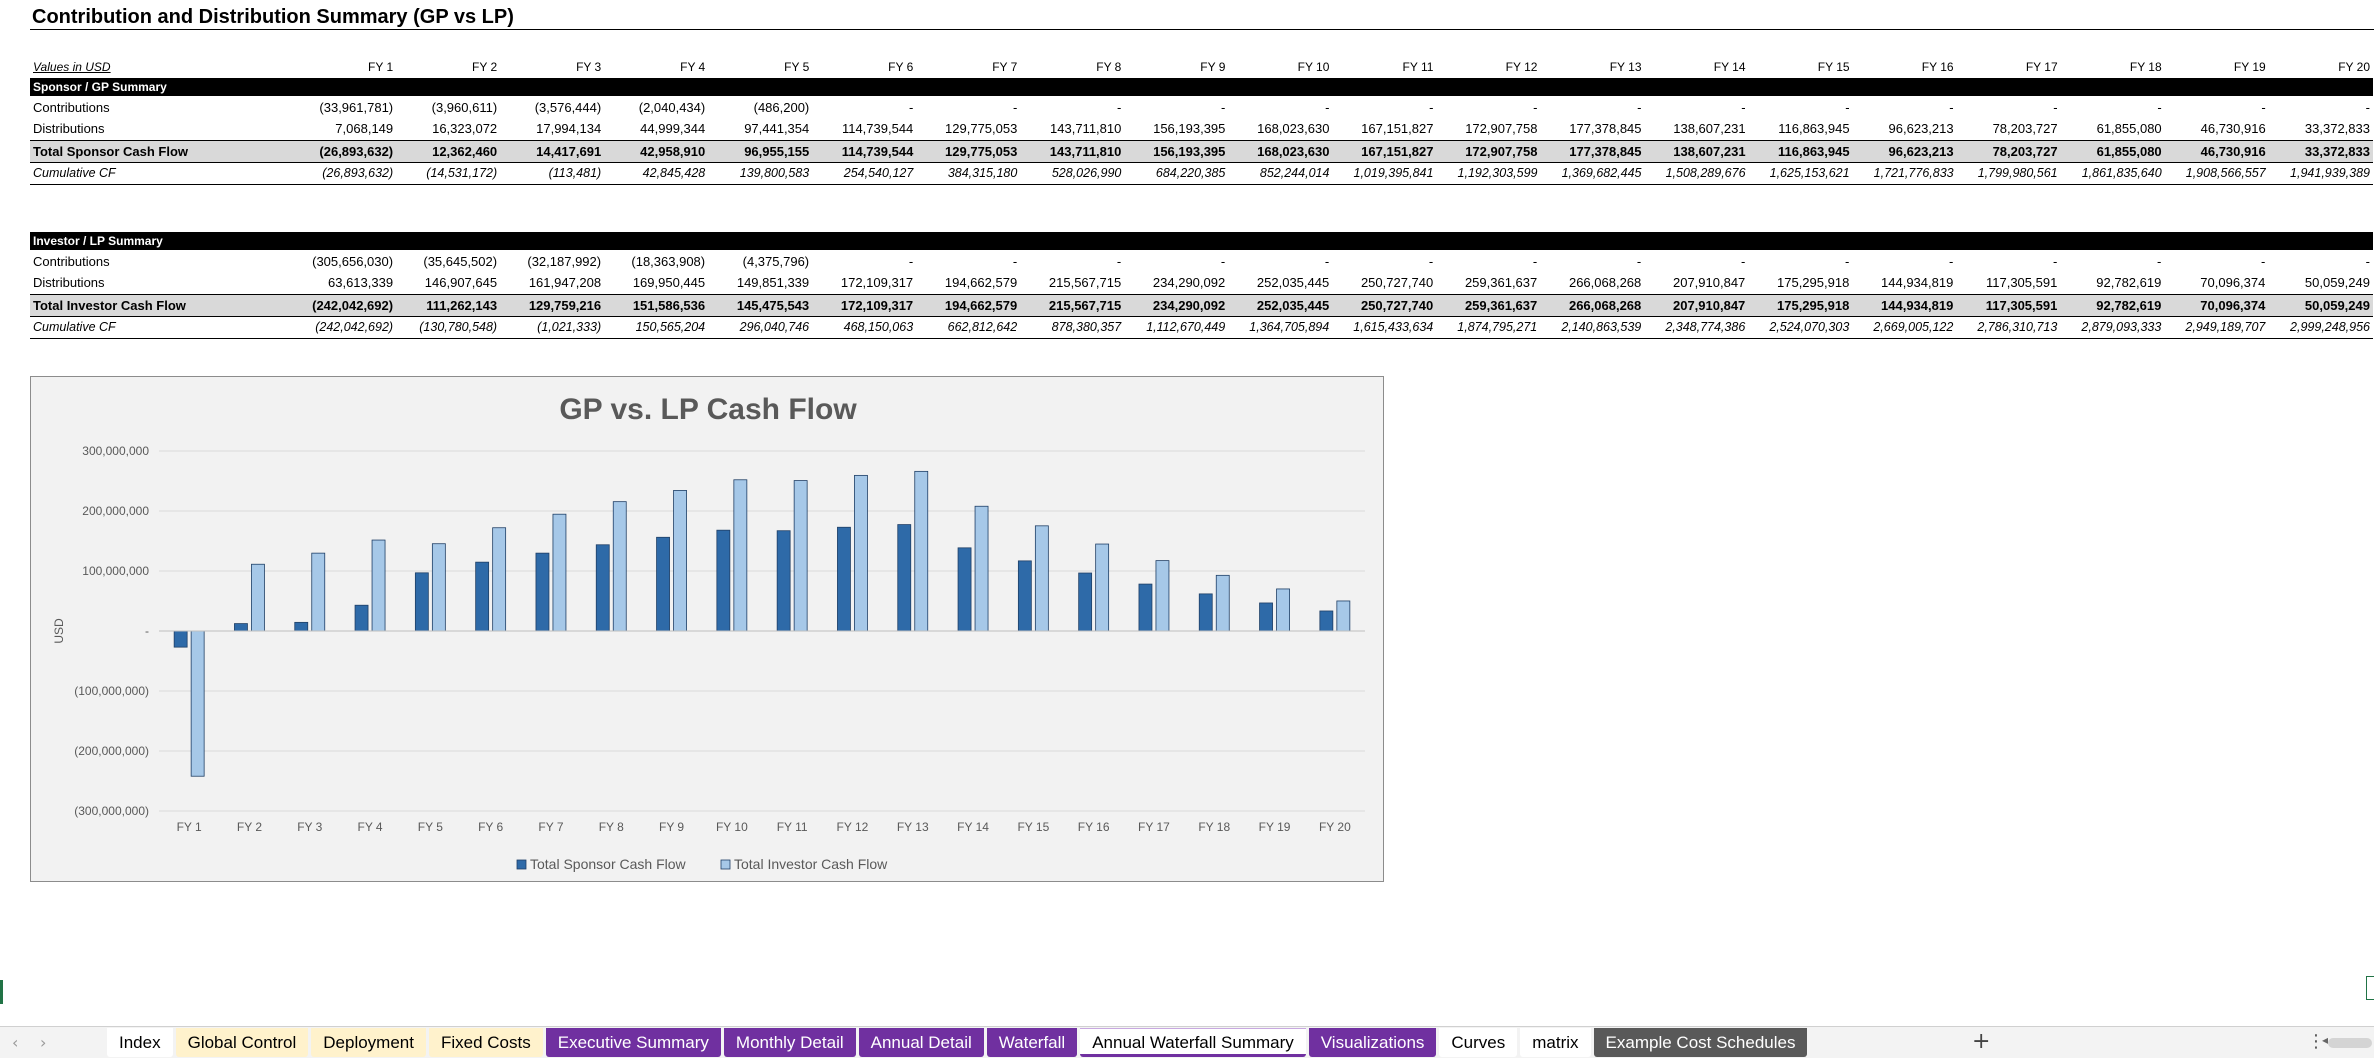 Image resolution: width=2374 pixels, height=1058 pixels. What do you see at coordinates (877, 129) in the screenshot?
I see `value-cell: 114,739,544` at bounding box center [877, 129].